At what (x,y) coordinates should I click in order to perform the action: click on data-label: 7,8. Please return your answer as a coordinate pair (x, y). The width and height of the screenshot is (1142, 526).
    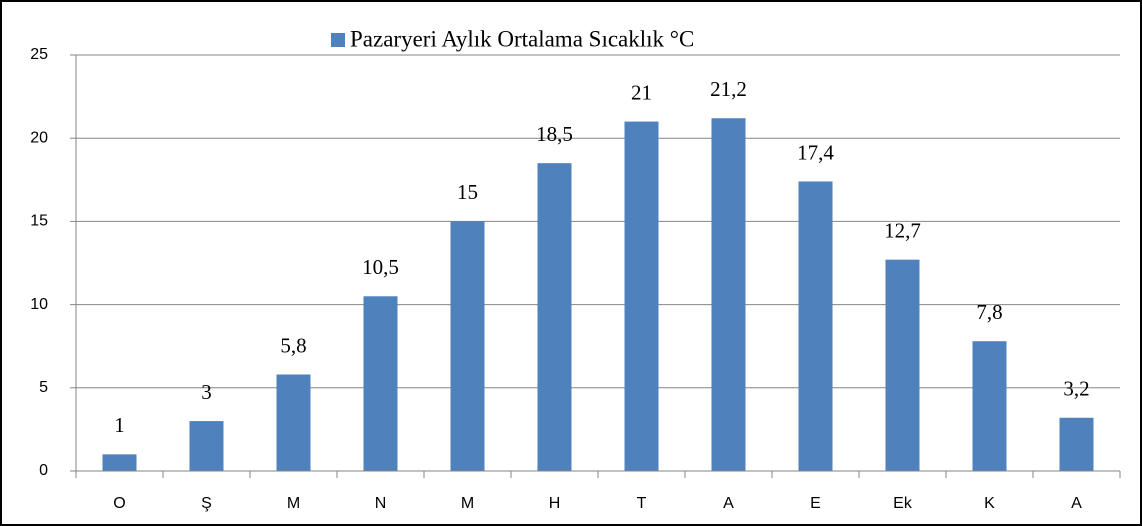
    Looking at the image, I should click on (989, 312).